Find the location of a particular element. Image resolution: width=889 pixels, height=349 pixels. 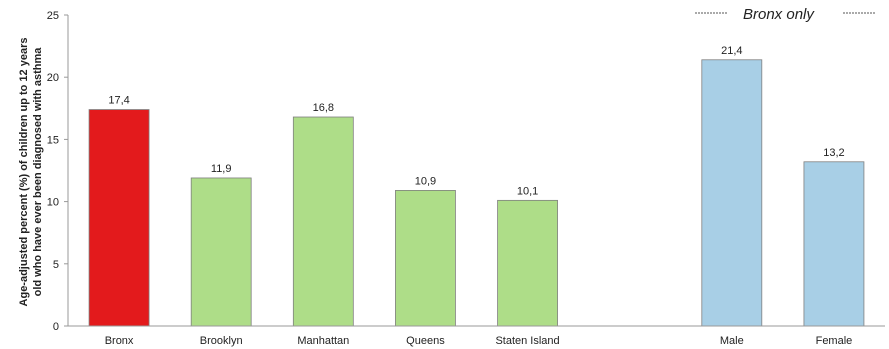

y-tick-label-15: 15 is located at coordinates (53, 140).